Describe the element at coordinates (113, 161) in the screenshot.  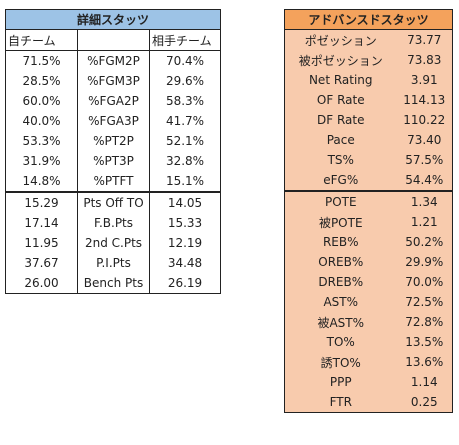
I see `detail-row: 31.9% %PT3P 32.8%` at that location.